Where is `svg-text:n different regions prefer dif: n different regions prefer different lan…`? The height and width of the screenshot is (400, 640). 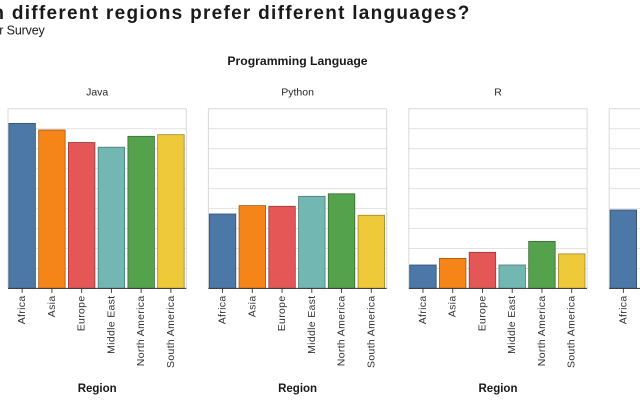
svg-text:n different regions prefer dif: n different regions prefer different lan… is located at coordinates (235, 13).